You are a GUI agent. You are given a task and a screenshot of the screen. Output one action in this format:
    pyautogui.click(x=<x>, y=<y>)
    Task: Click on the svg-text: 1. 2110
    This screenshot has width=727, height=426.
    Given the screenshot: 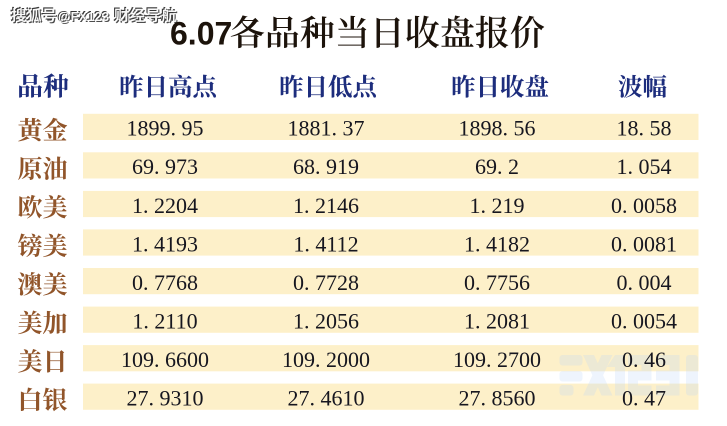 What is the action you would take?
    pyautogui.click(x=164, y=320)
    